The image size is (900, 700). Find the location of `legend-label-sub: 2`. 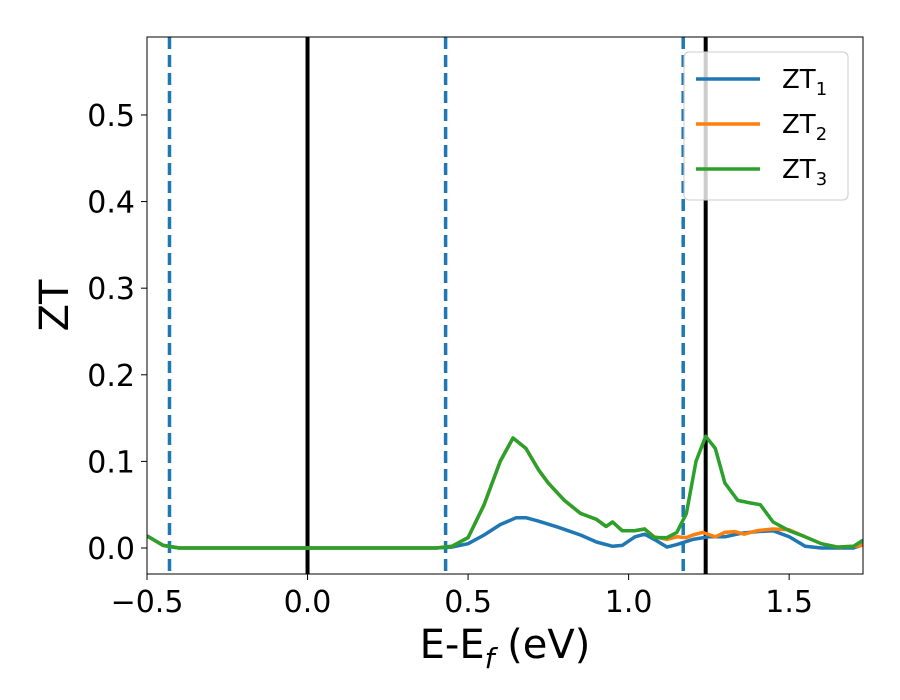

legend-label-sub: 2 is located at coordinates (821, 134).